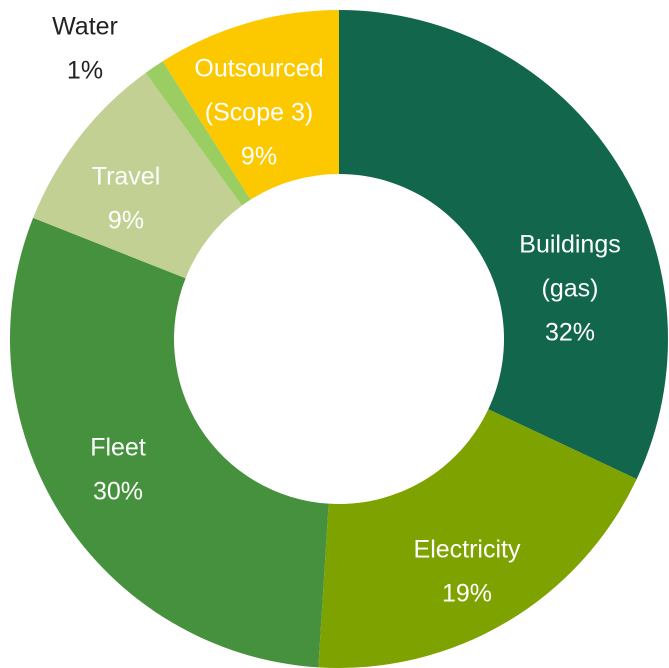 The height and width of the screenshot is (668, 669). What do you see at coordinates (570, 333) in the screenshot?
I see `slice-value-buildings: 32%` at bounding box center [570, 333].